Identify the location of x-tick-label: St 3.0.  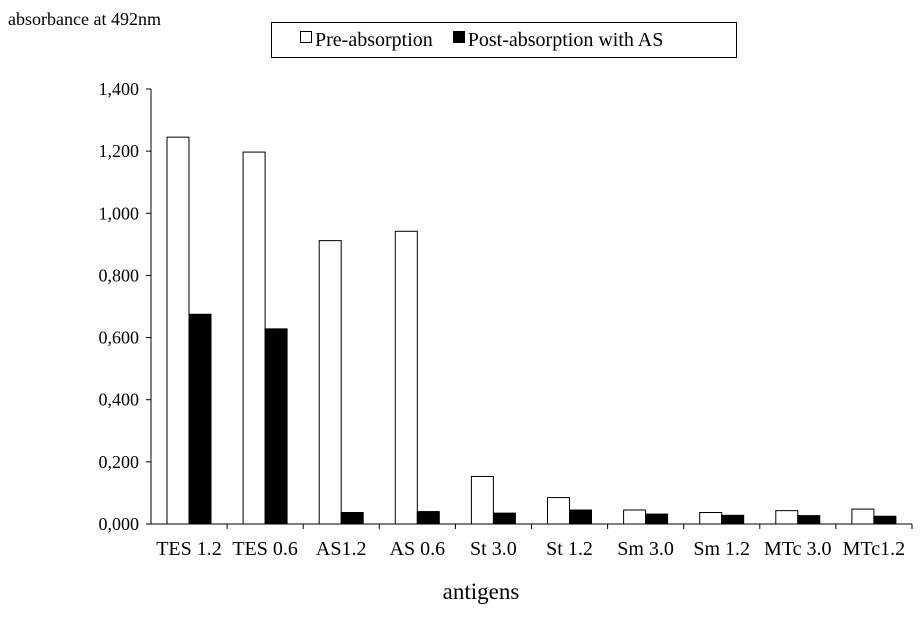
(493, 549).